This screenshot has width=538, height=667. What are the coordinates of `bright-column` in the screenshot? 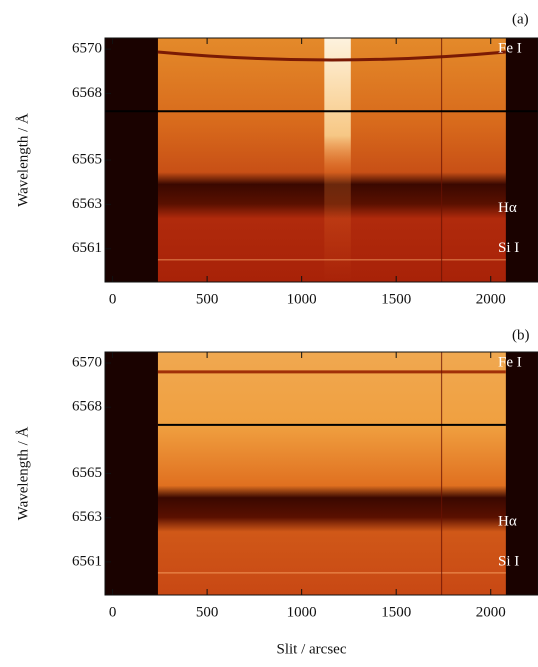 It's located at (337, 160).